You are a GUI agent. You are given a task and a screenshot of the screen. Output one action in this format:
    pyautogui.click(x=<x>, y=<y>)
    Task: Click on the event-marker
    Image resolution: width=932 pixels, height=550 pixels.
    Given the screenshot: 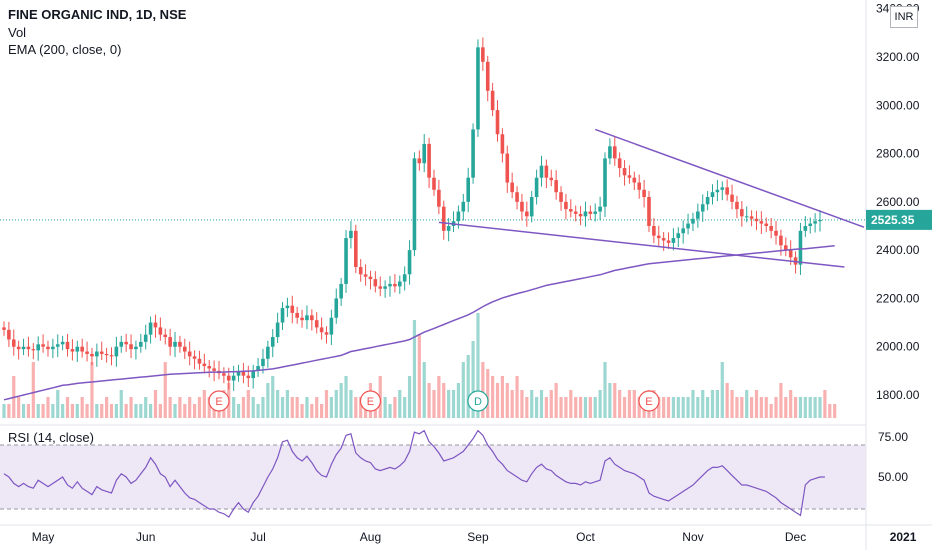 What is the action you would take?
    pyautogui.click(x=219, y=401)
    